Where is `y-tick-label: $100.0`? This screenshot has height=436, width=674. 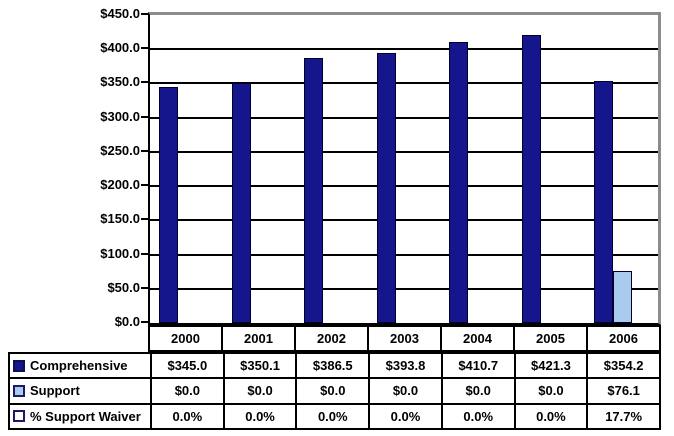 y-tick-label: $100.0 is located at coordinates (120, 253).